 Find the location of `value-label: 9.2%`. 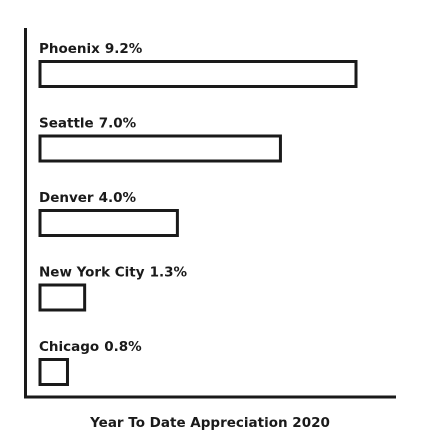

value-label: 9.2% is located at coordinates (124, 49).